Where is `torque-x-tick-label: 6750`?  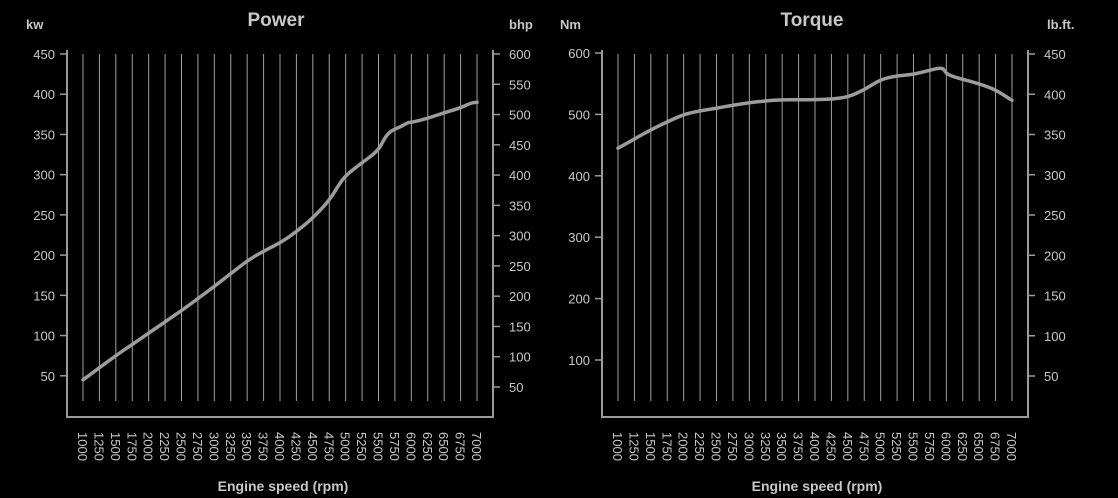 torque-x-tick-label: 6750 is located at coordinates (995, 446).